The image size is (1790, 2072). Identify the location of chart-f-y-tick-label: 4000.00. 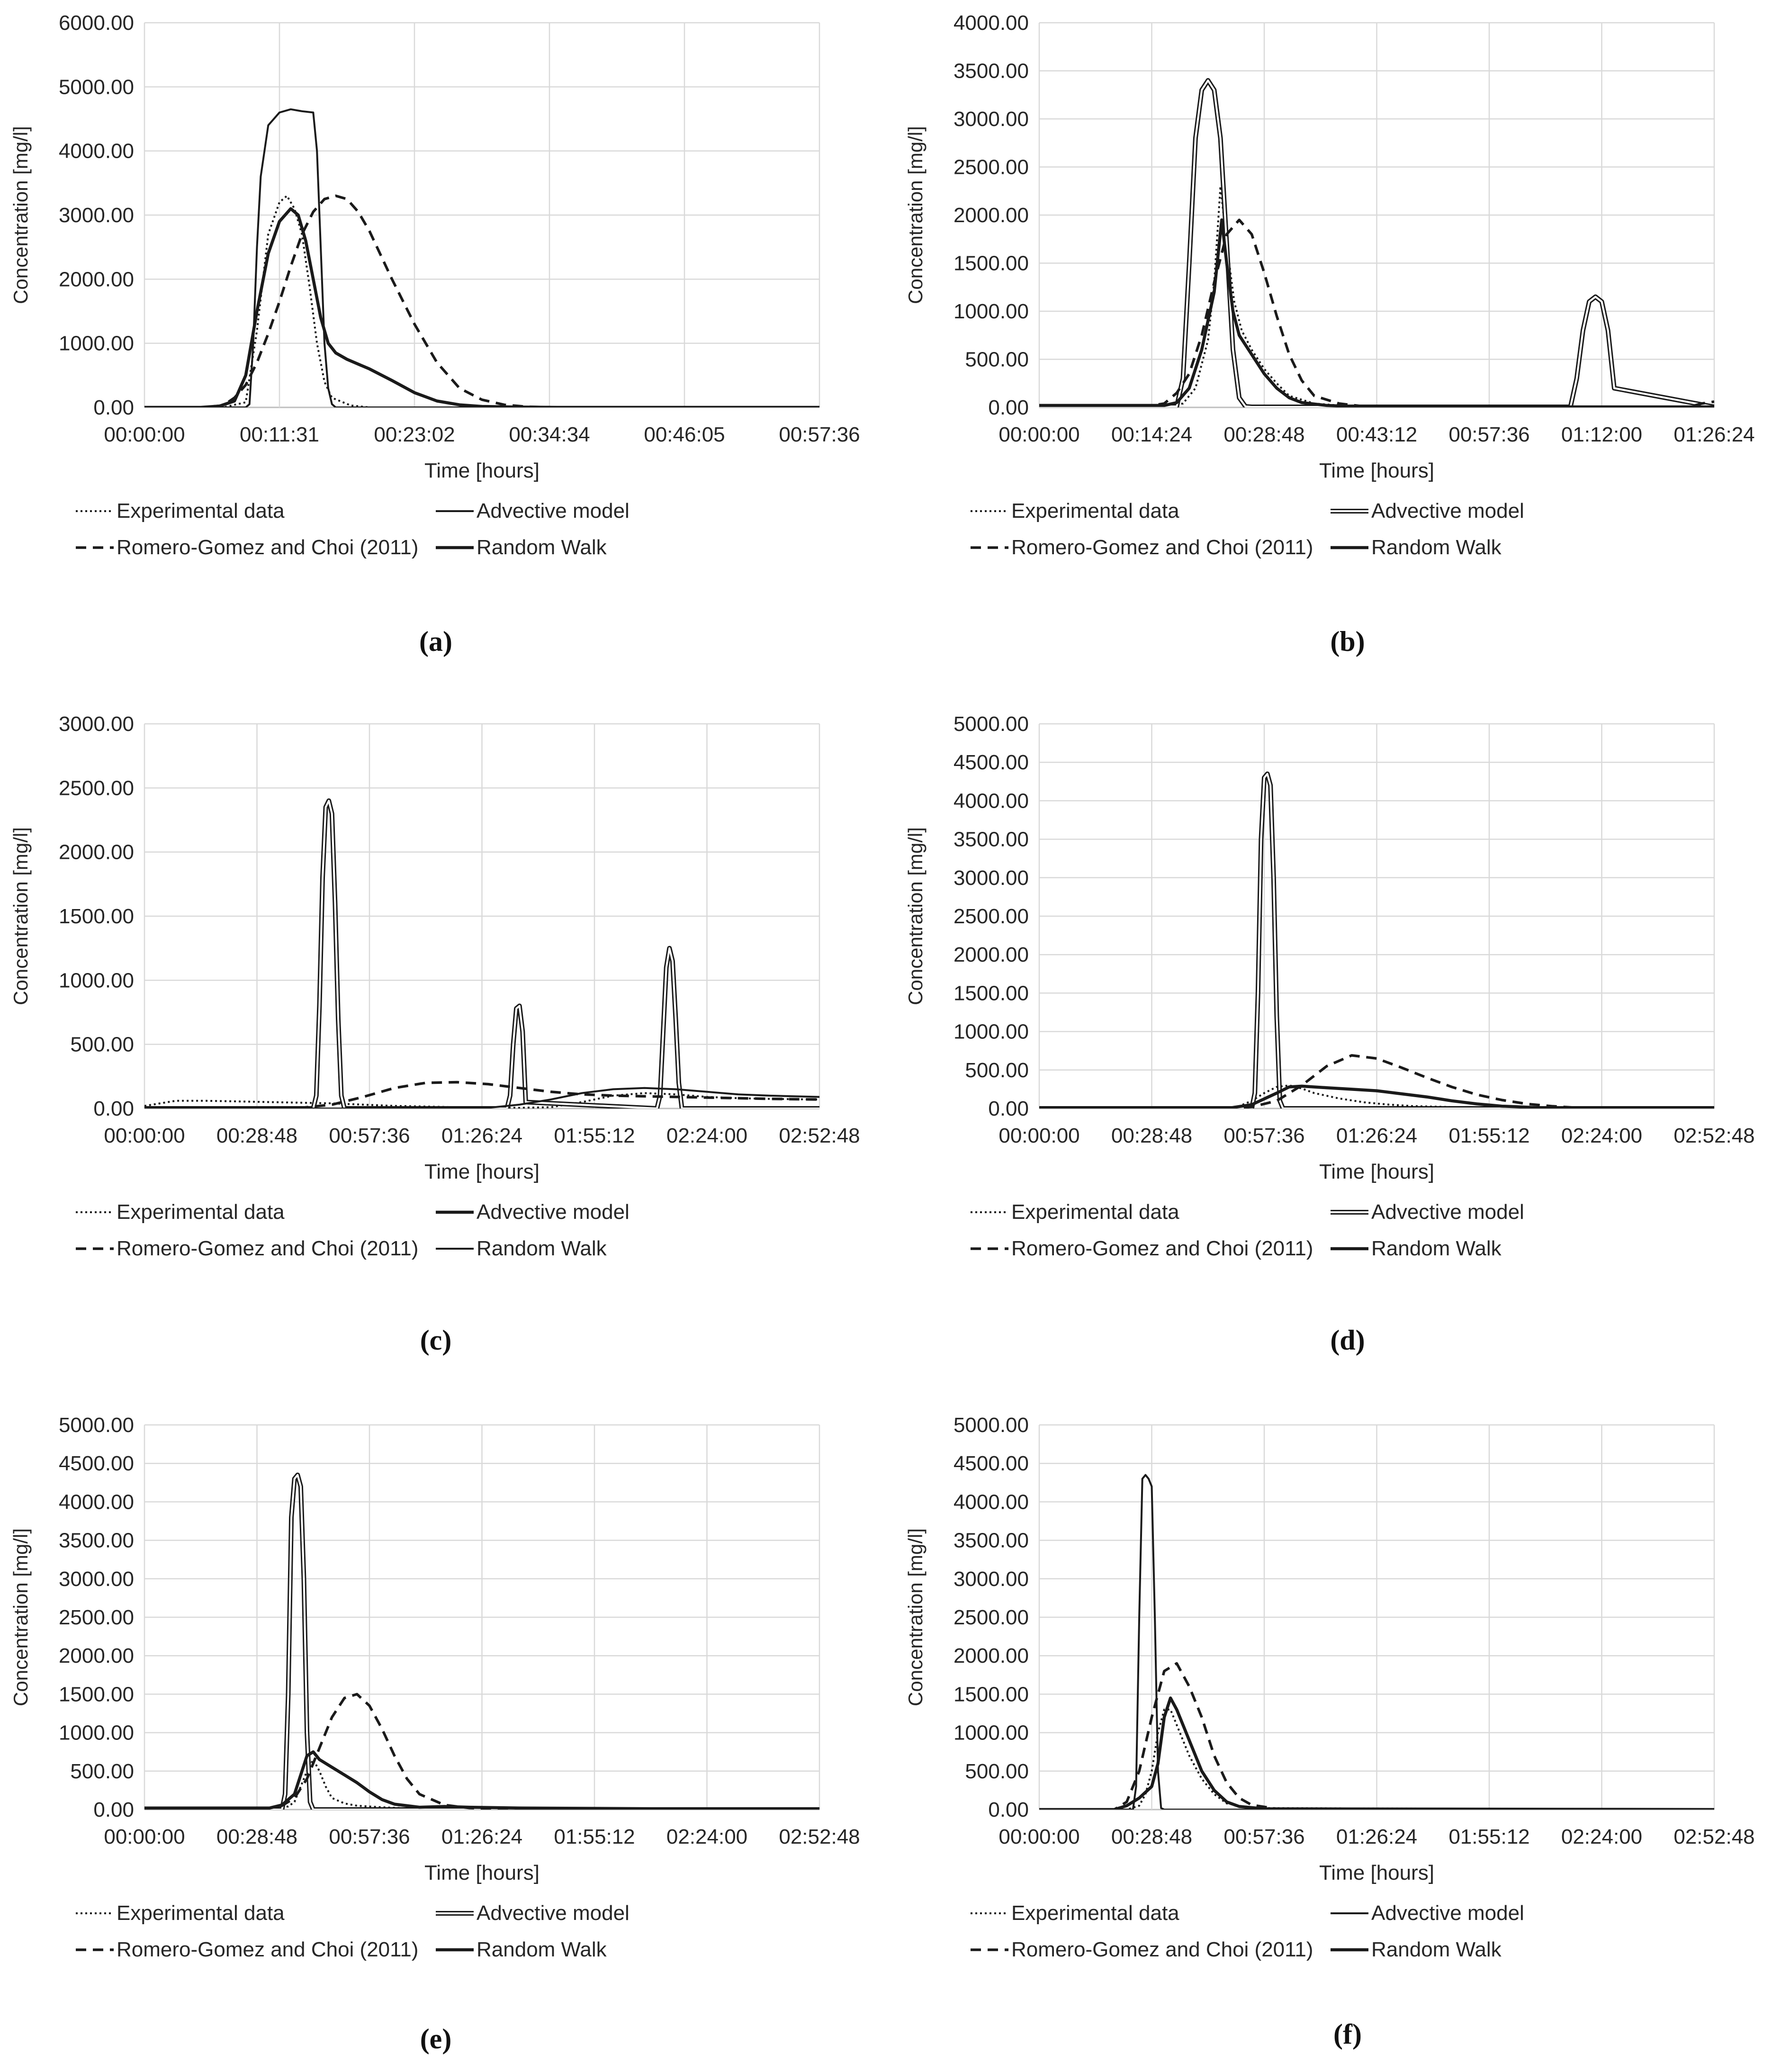
(991, 1501).